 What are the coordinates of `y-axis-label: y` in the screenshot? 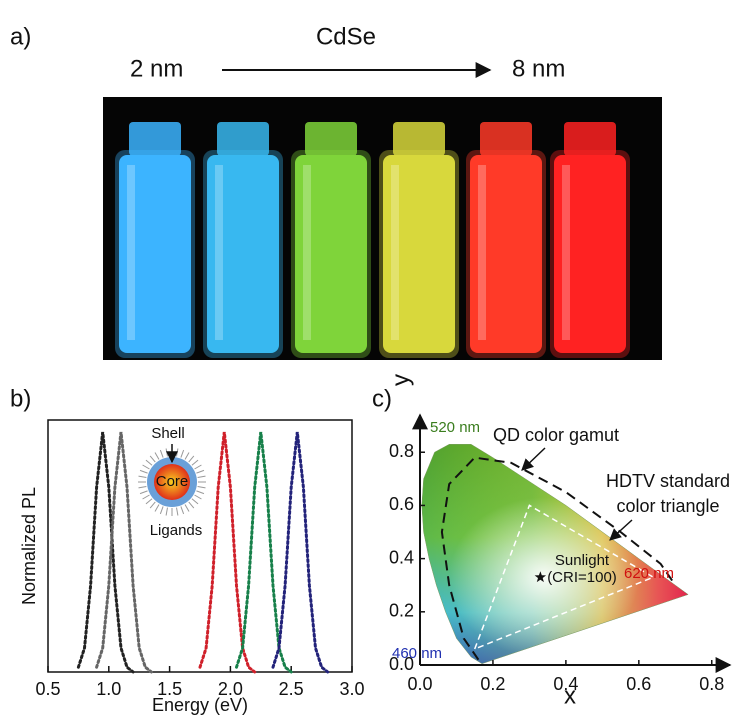 It's located at (400, 380).